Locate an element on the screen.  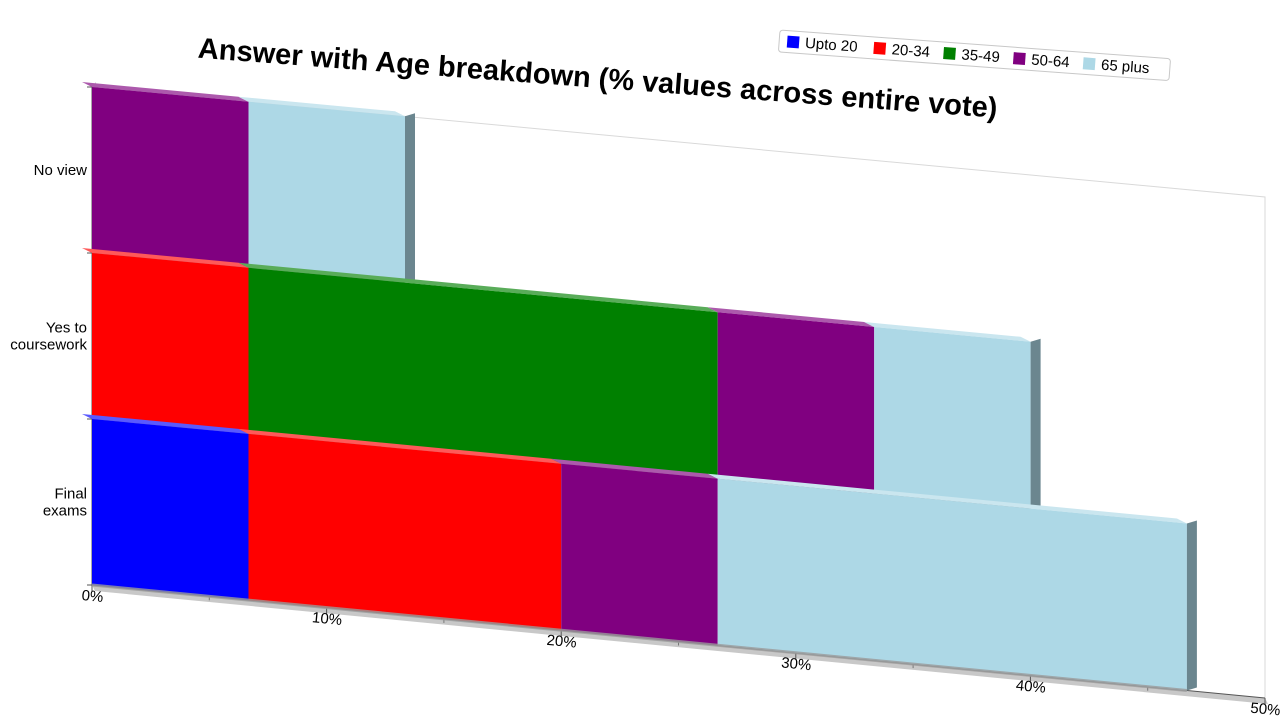
x-tick-label: 0% is located at coordinates (92, 596).